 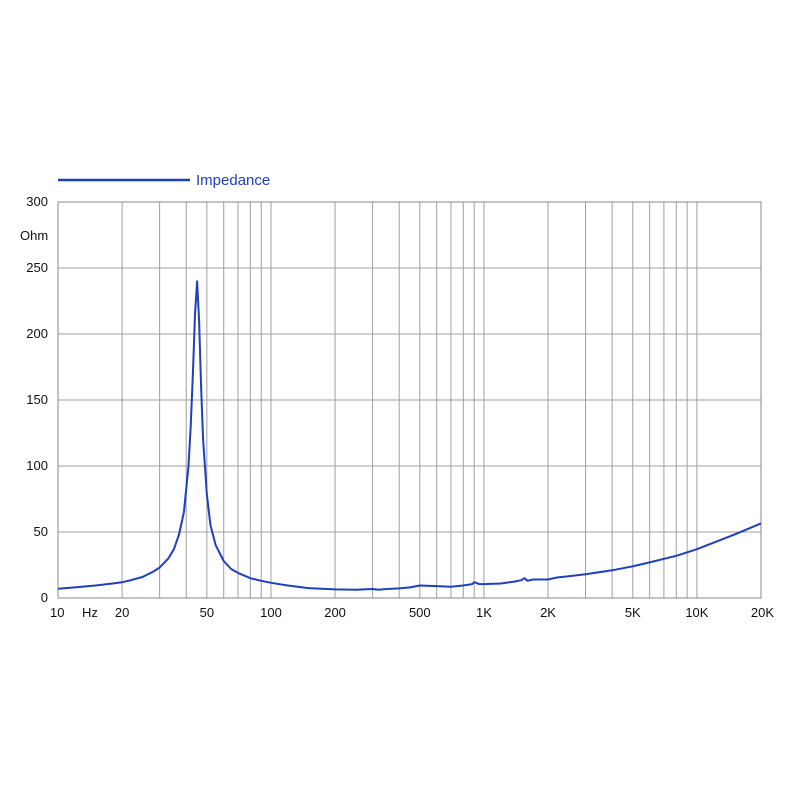 What do you see at coordinates (37, 201) in the screenshot?
I see `y-tick-label: 300` at bounding box center [37, 201].